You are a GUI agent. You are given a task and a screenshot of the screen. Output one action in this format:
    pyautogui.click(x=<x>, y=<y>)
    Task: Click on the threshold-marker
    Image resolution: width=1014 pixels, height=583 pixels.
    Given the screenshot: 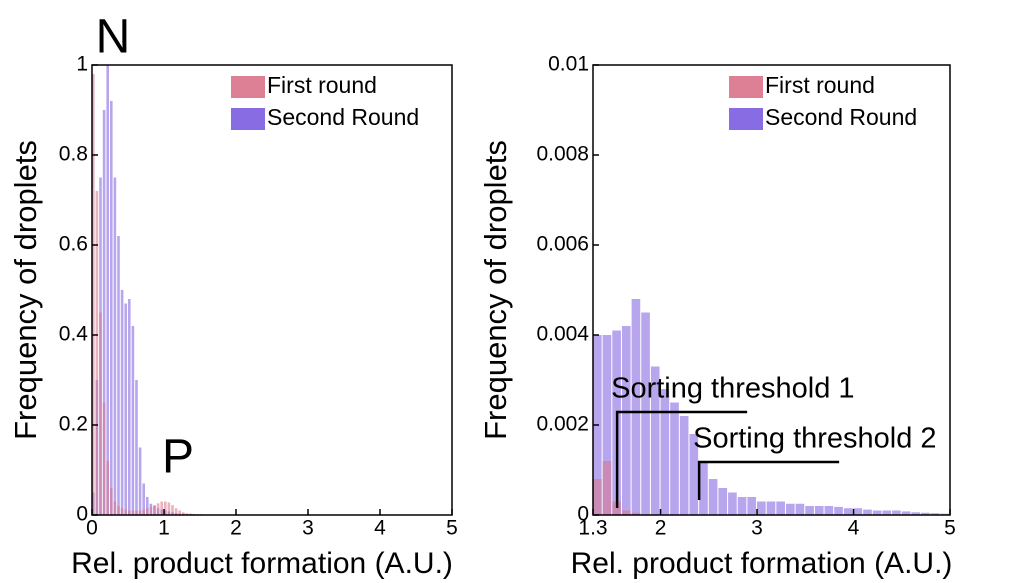 What is the action you would take?
    pyautogui.click(x=681, y=459)
    